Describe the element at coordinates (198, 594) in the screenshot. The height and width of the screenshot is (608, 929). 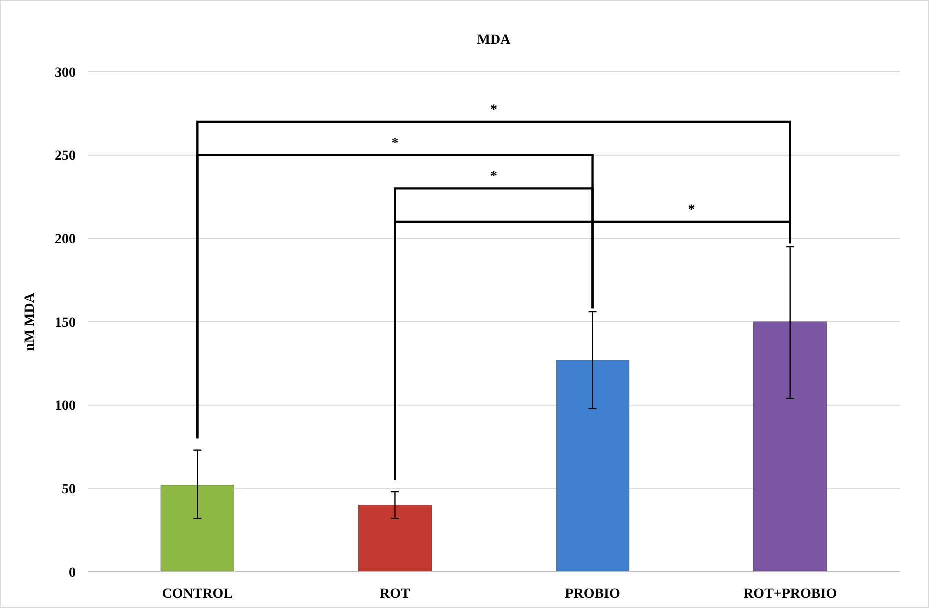
I see `x-tick-label: CONTROL` at that location.